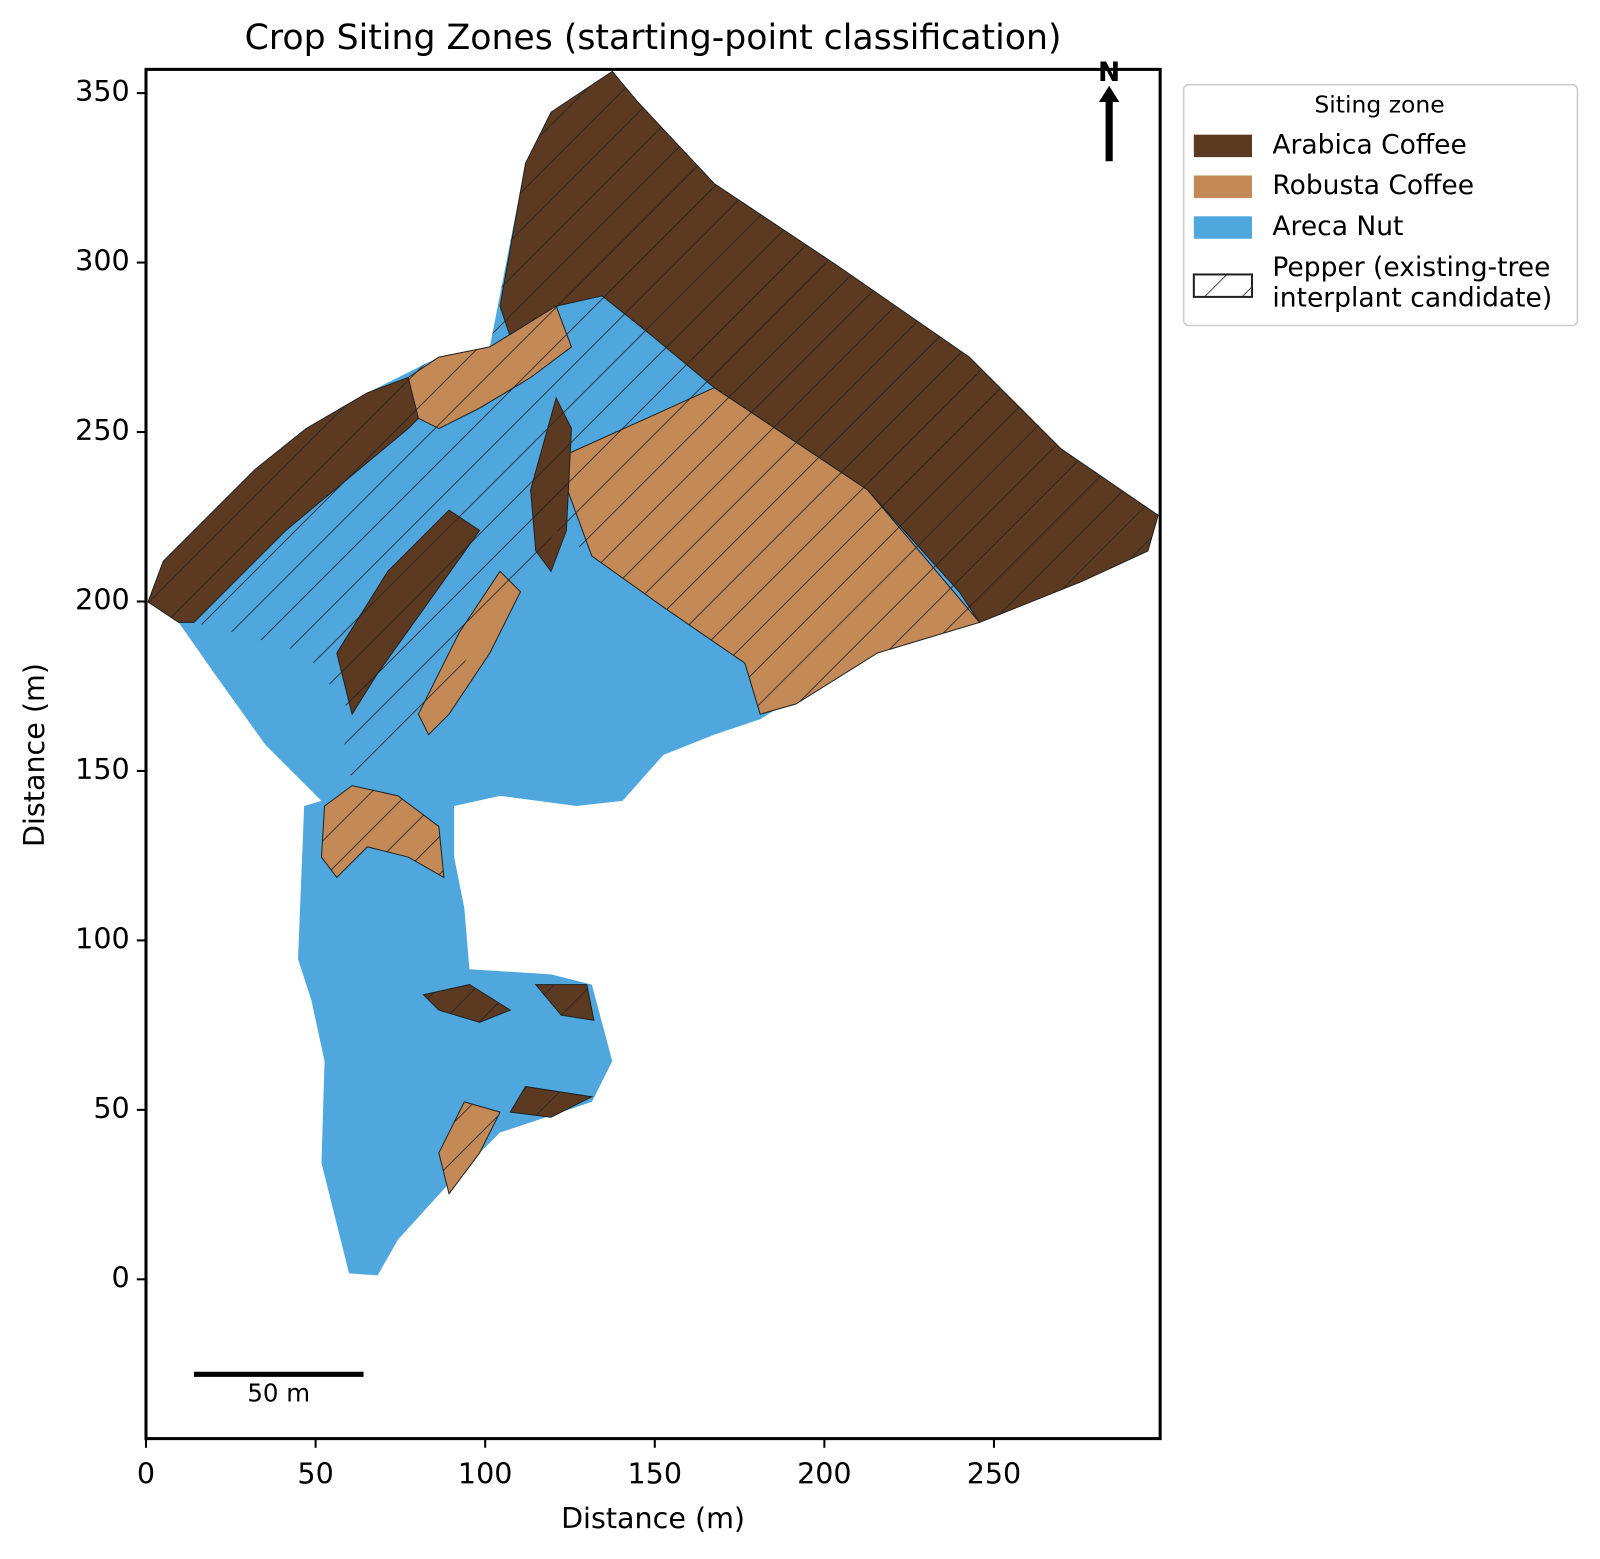  What do you see at coordinates (120, 1277) in the screenshot?
I see `y-tick-label: 0` at bounding box center [120, 1277].